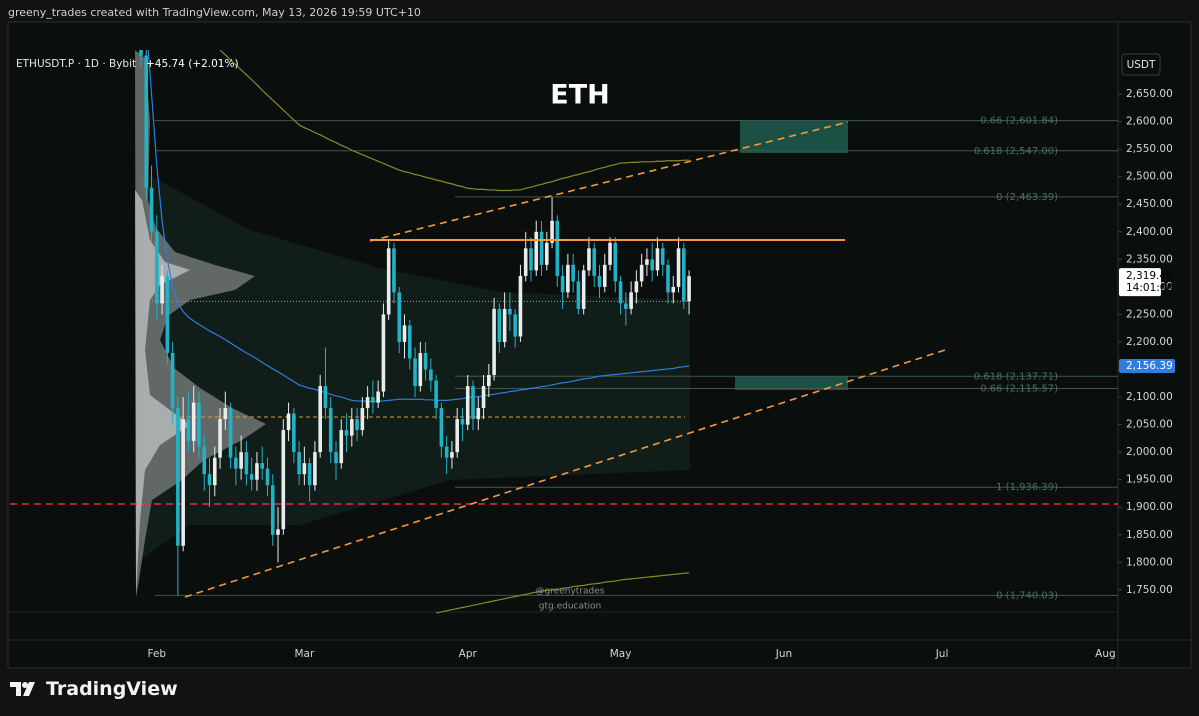  What do you see at coordinates (1149, 397) in the screenshot?
I see `y-tick-label: 2,100.00` at bounding box center [1149, 397].